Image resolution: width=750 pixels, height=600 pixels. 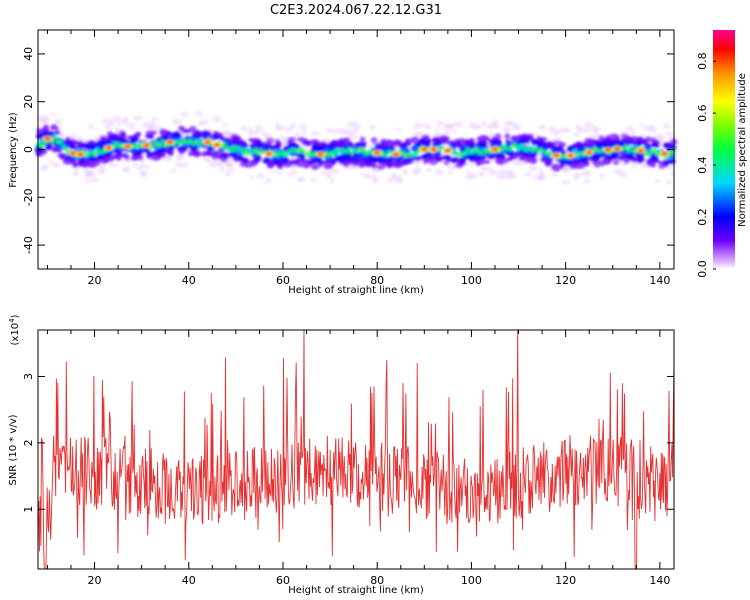 I want to click on colorbar-label: Normalized spectral amplitude, so click(x=742, y=150).